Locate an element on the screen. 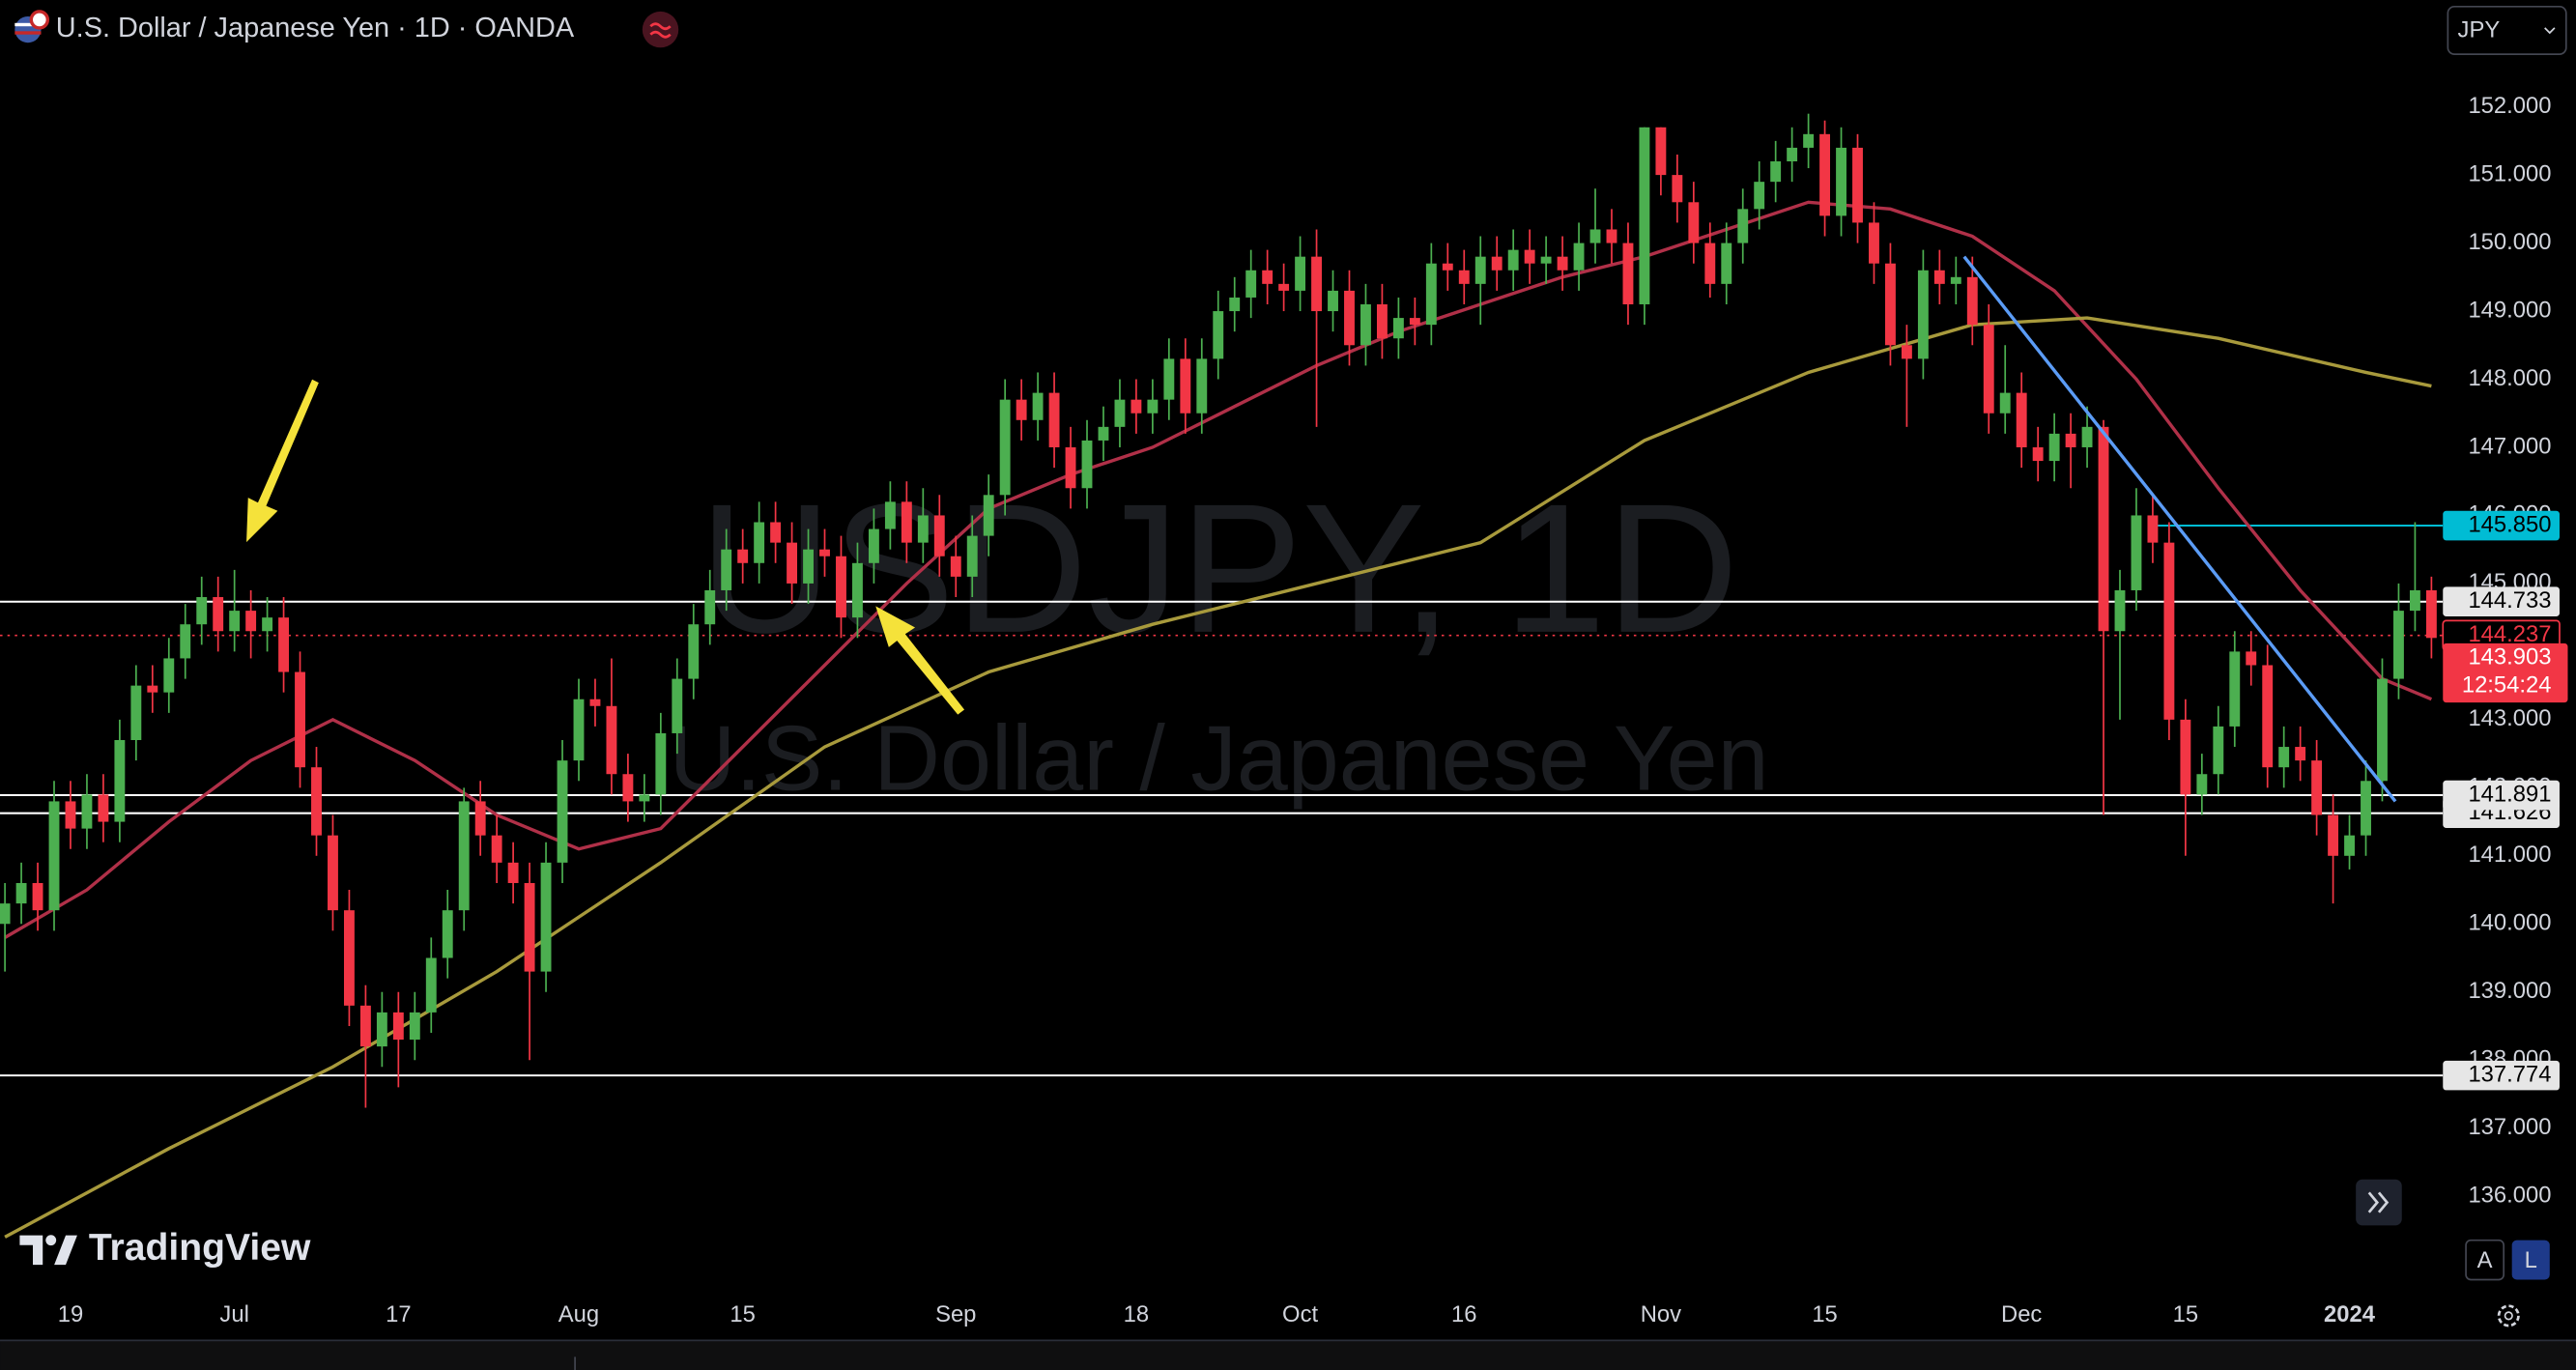  logo-text: TradingView is located at coordinates (200, 1248).